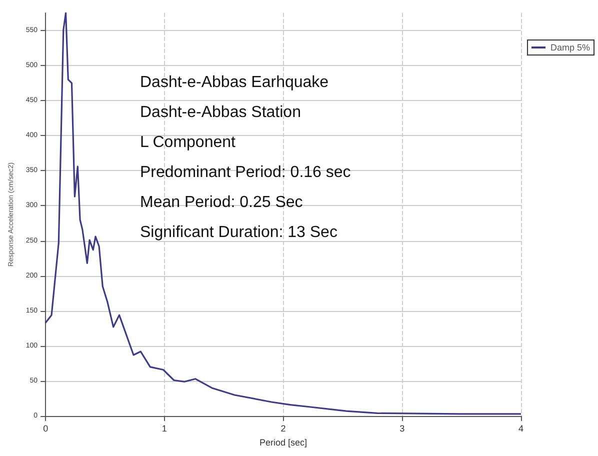  What do you see at coordinates (188, 143) in the screenshot?
I see `annotation: L Component` at bounding box center [188, 143].